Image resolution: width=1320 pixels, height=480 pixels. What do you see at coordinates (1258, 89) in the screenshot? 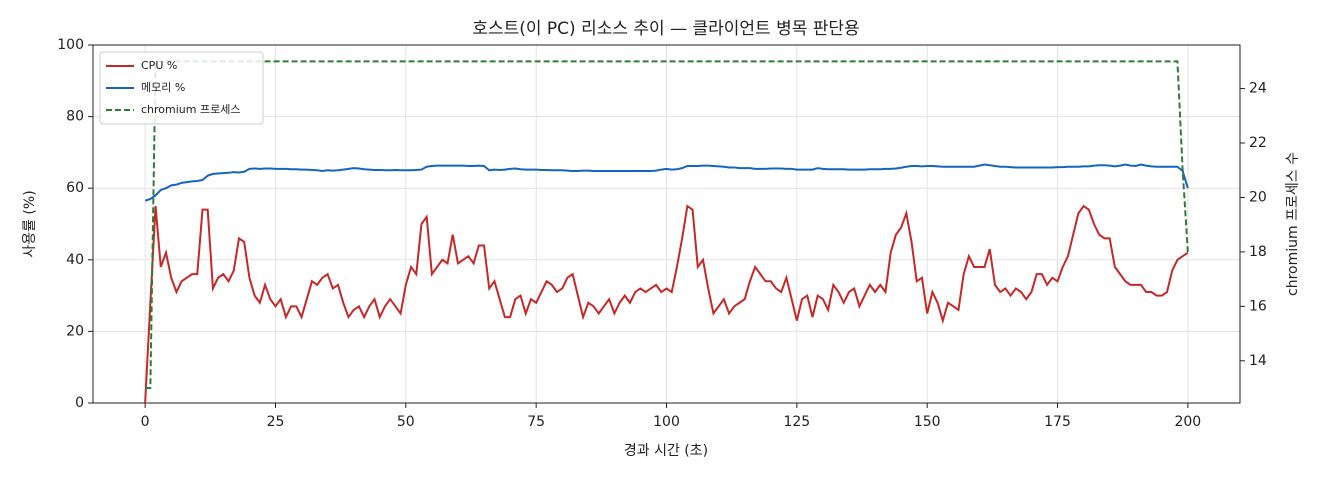
I see `y2-tick-label: 24` at bounding box center [1258, 89].